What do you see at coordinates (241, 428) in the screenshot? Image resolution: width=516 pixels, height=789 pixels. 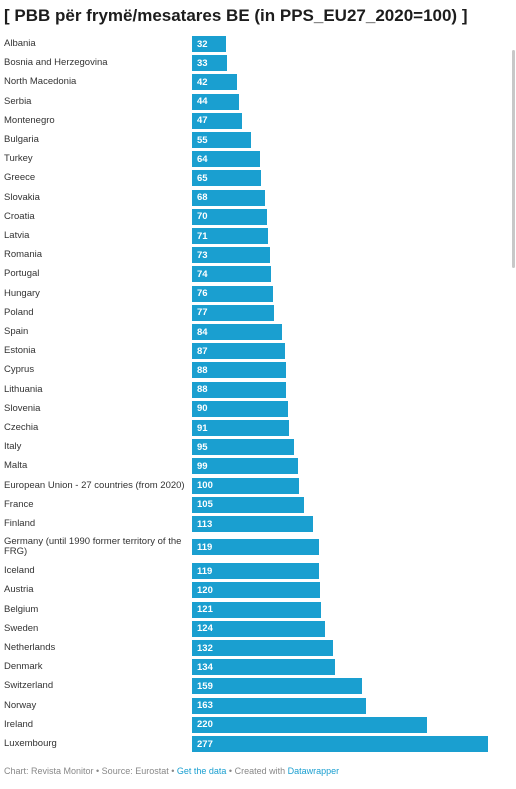 I see `bar: 91` at bounding box center [241, 428].